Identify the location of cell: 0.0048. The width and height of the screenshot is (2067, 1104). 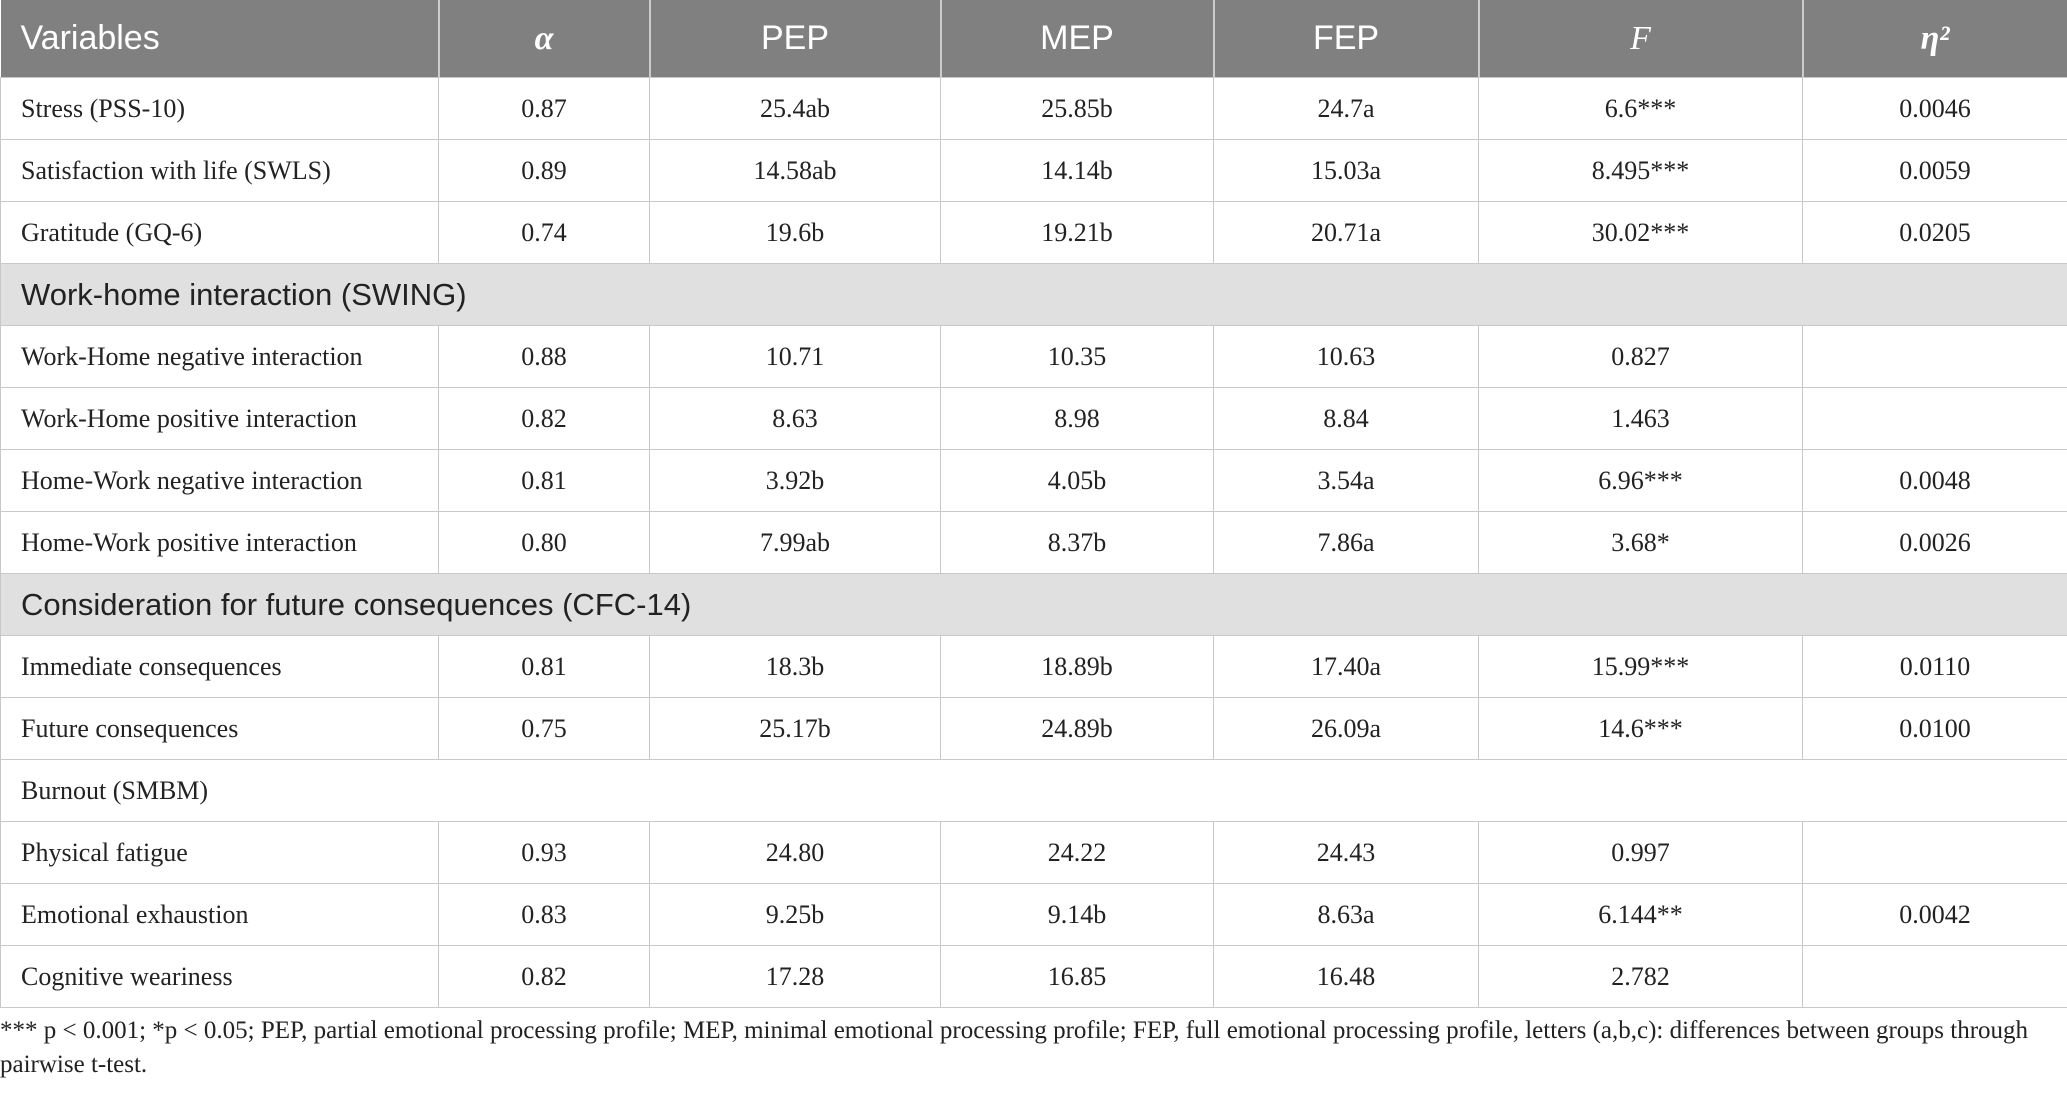
(1934, 480).